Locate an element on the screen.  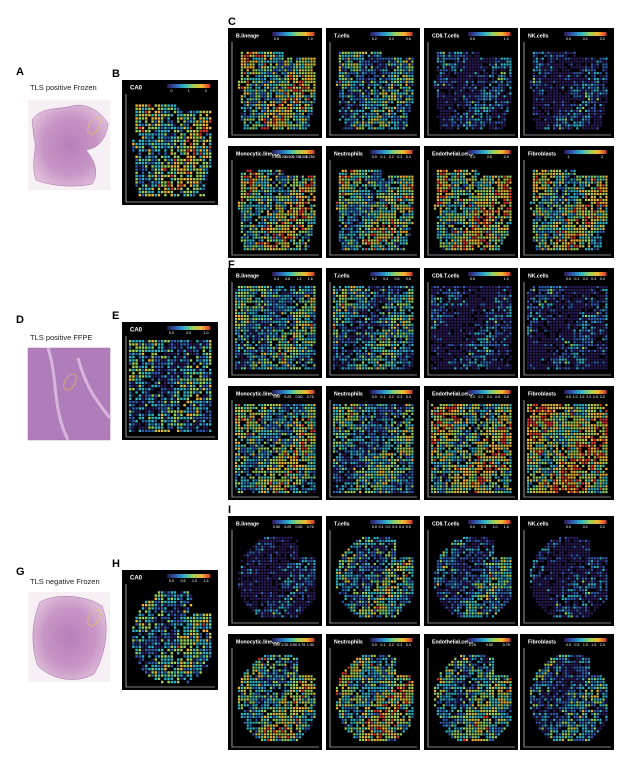
colorbar-tick-label: 0.1 is located at coordinates (576, 279).